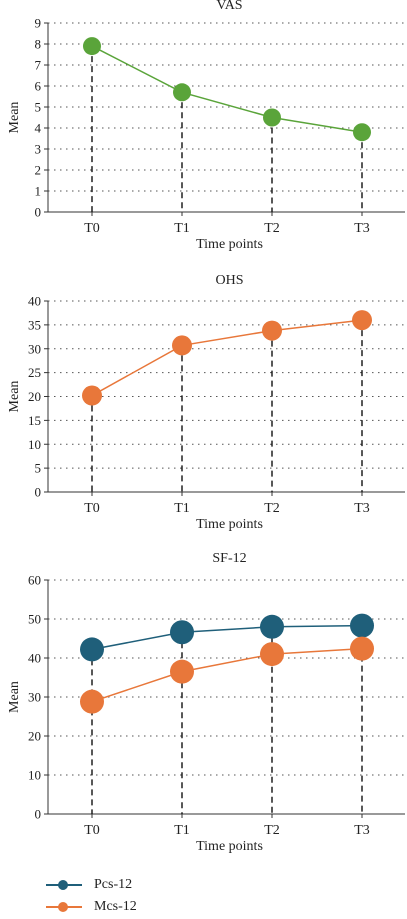 The image size is (407, 919). I want to click on chart-3-y-tick-label: 50, so click(34, 619).